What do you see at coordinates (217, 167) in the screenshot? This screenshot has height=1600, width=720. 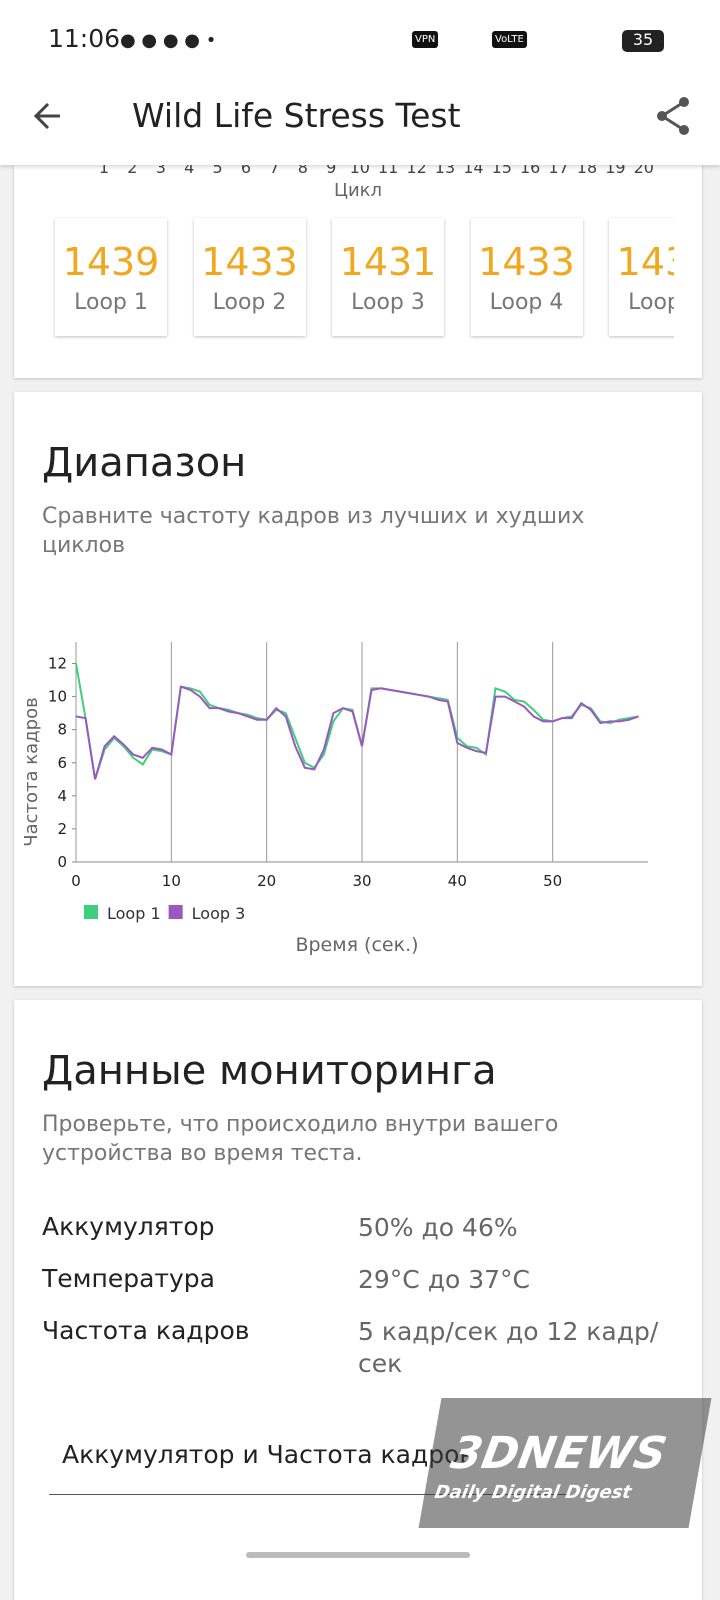 I see `tick-label: 5` at bounding box center [217, 167].